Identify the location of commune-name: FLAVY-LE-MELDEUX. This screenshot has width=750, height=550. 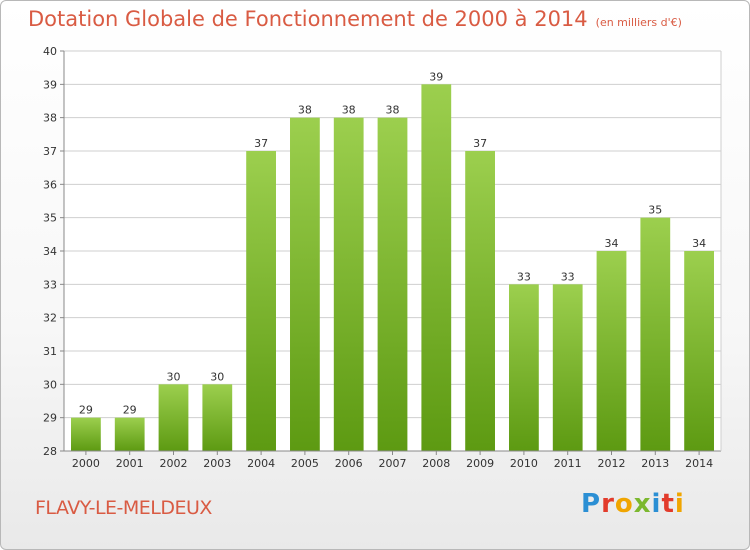
(123, 508).